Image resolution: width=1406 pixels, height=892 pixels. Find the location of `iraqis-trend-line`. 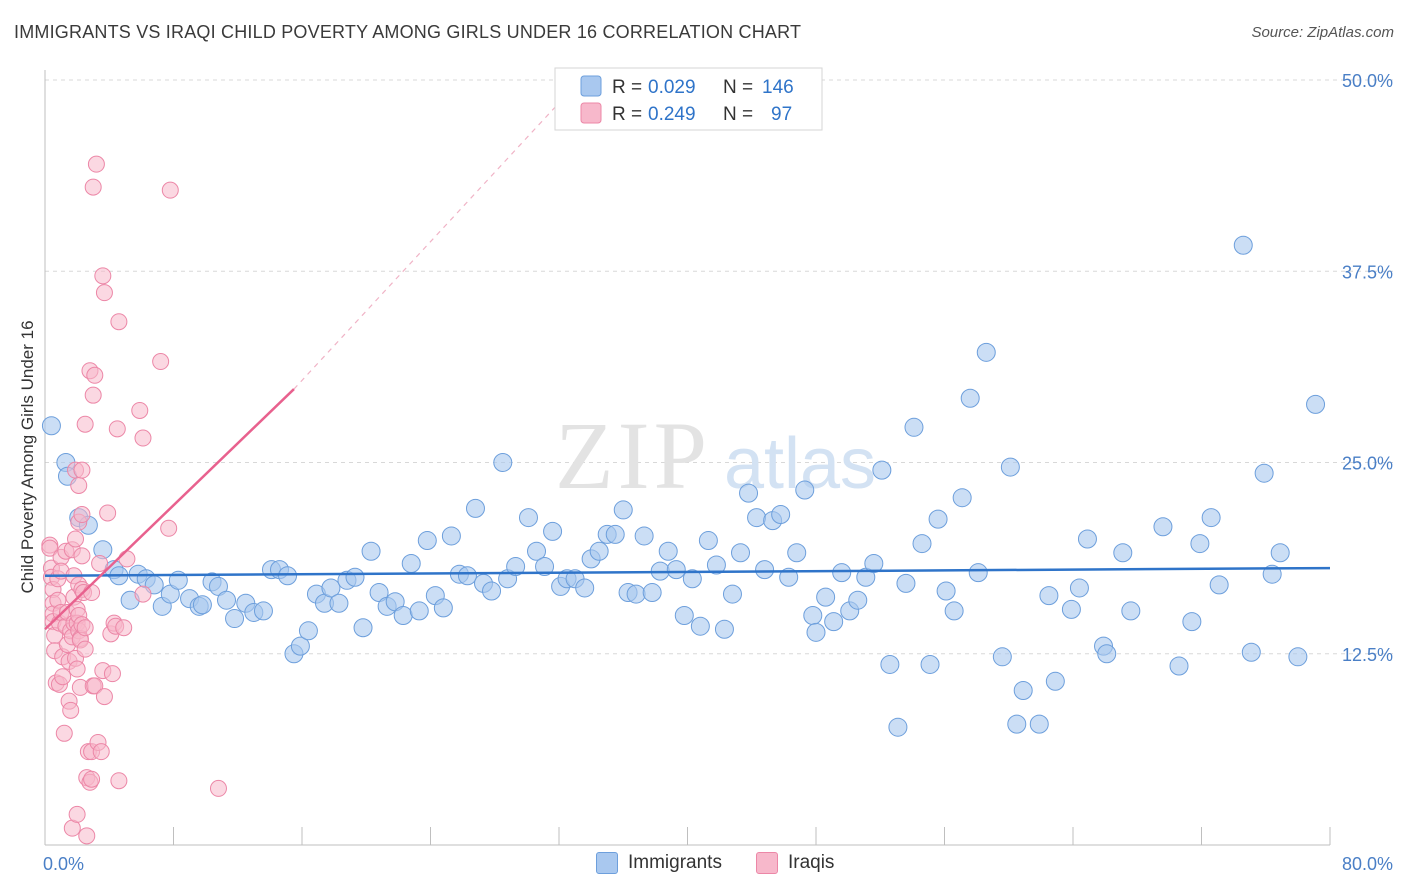

iraqis-trend-line is located at coordinates (169, 509).